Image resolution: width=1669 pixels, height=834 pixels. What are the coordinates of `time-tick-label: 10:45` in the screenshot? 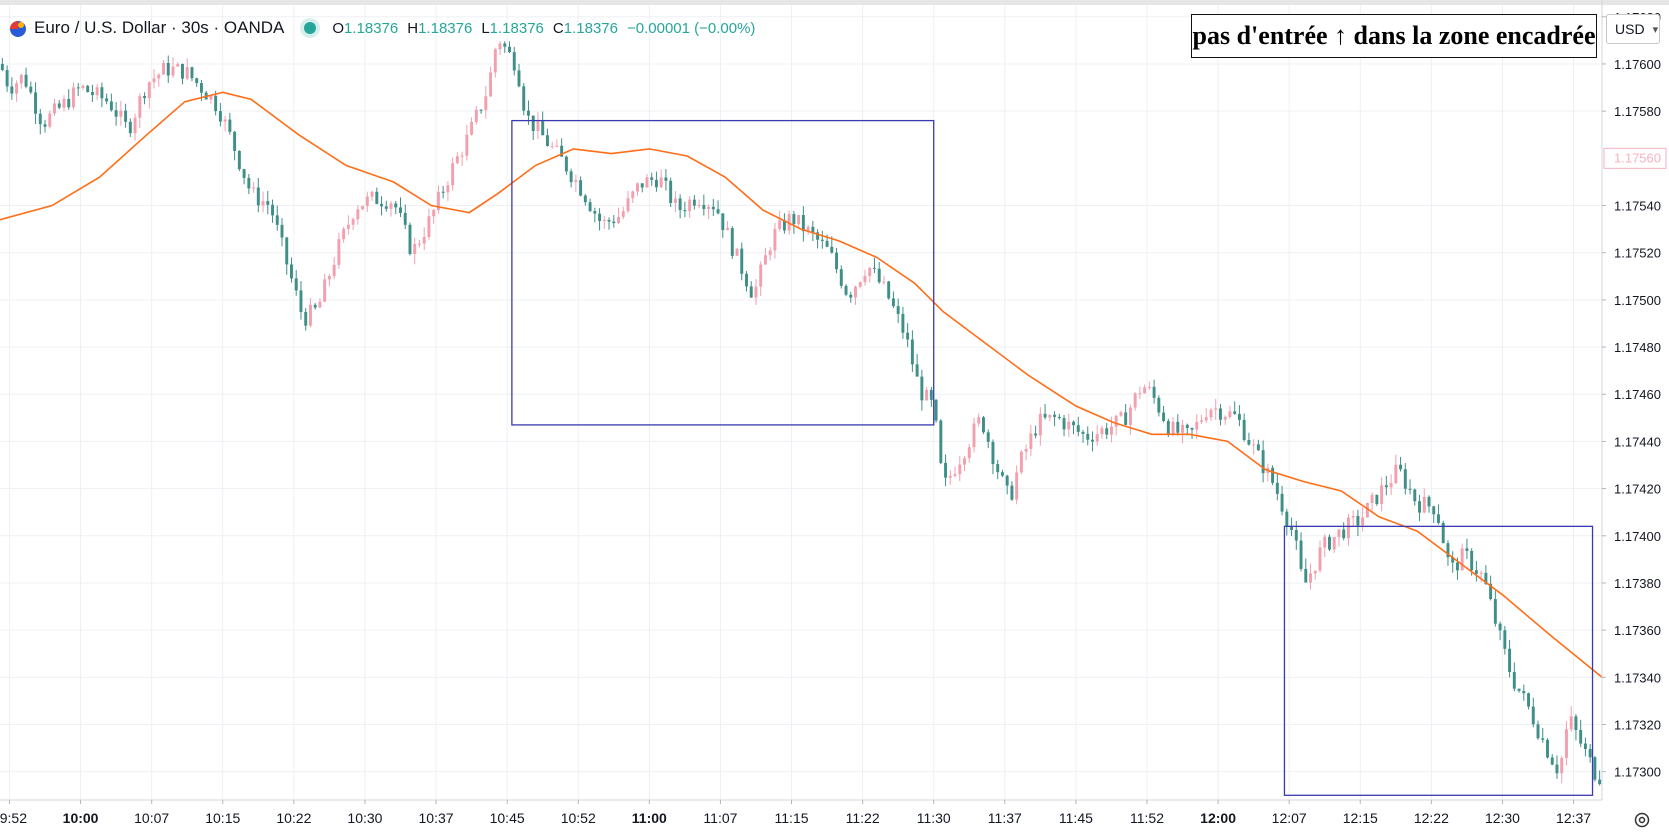 It's located at (507, 818).